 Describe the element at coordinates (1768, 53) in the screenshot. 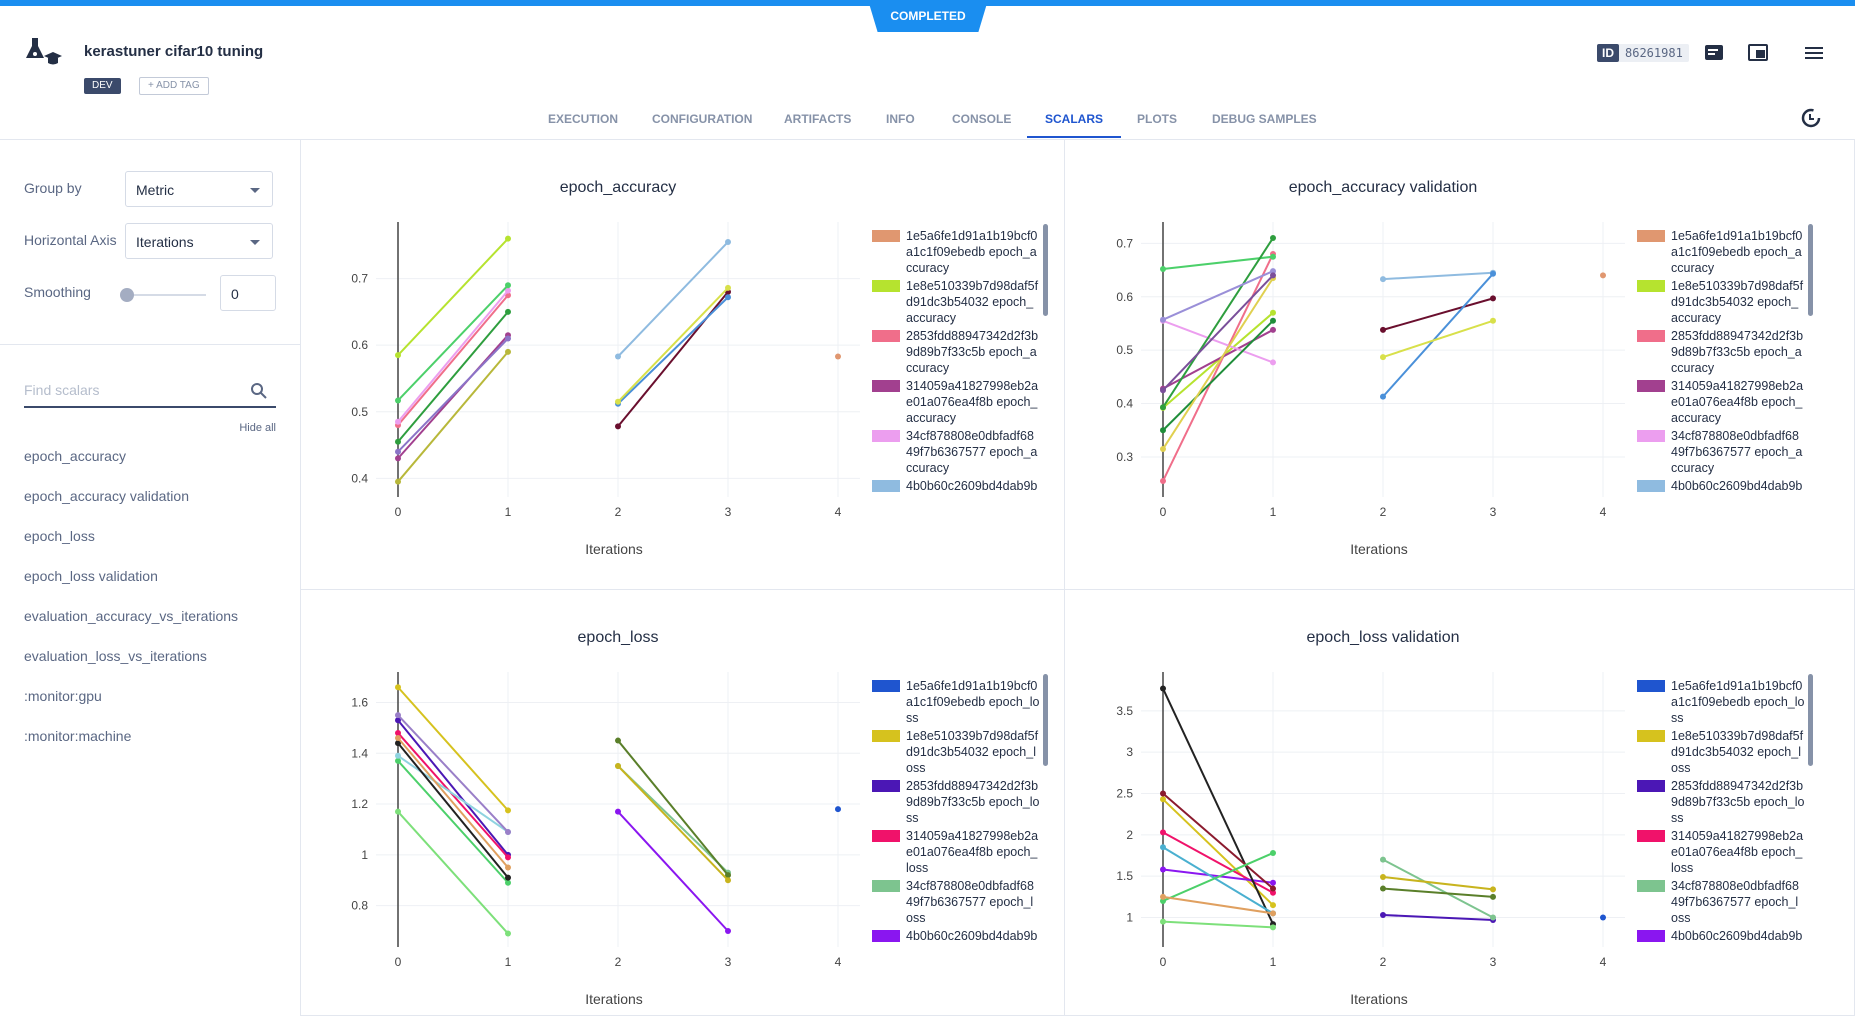

I see `toolbar-icons` at that location.